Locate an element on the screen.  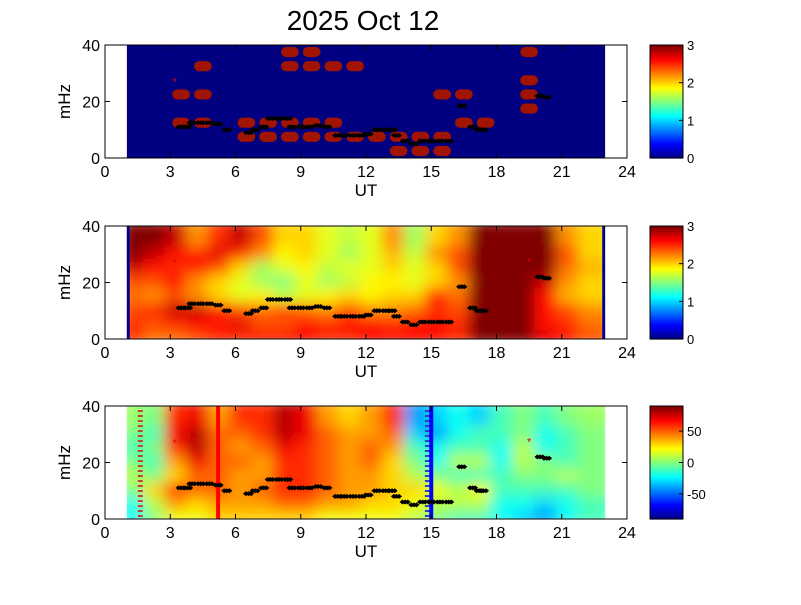
x-tick-label: 0 is located at coordinates (105, 172).